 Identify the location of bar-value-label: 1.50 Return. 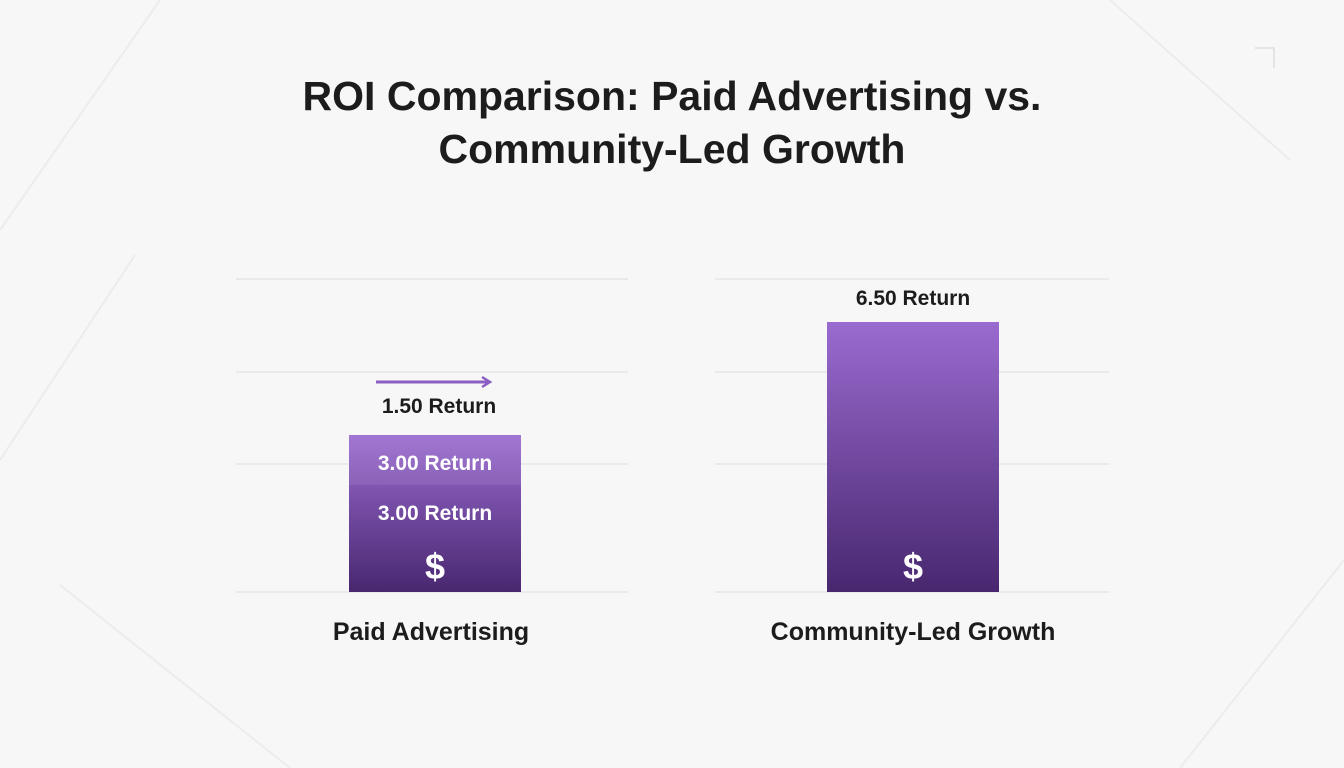
(439, 406).